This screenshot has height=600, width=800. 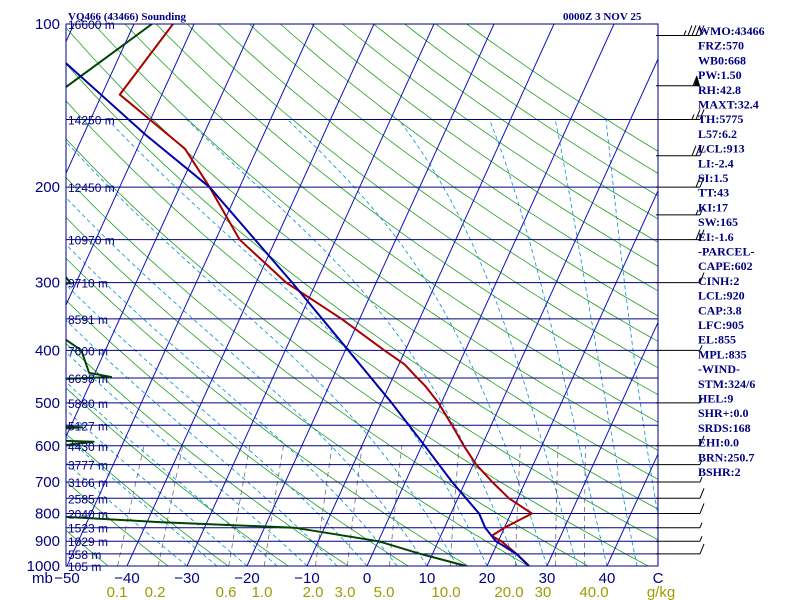 I want to click on index-value: FRZ:570, so click(x=721, y=46).